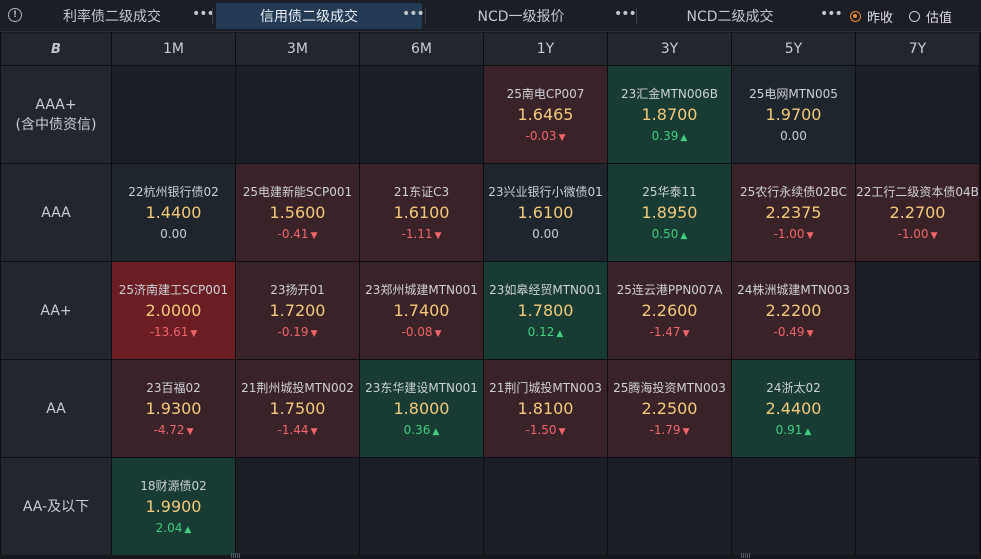 This screenshot has height=559, width=981. Describe the element at coordinates (417, 233) in the screenshot. I see `change-value: -1.11` at that location.